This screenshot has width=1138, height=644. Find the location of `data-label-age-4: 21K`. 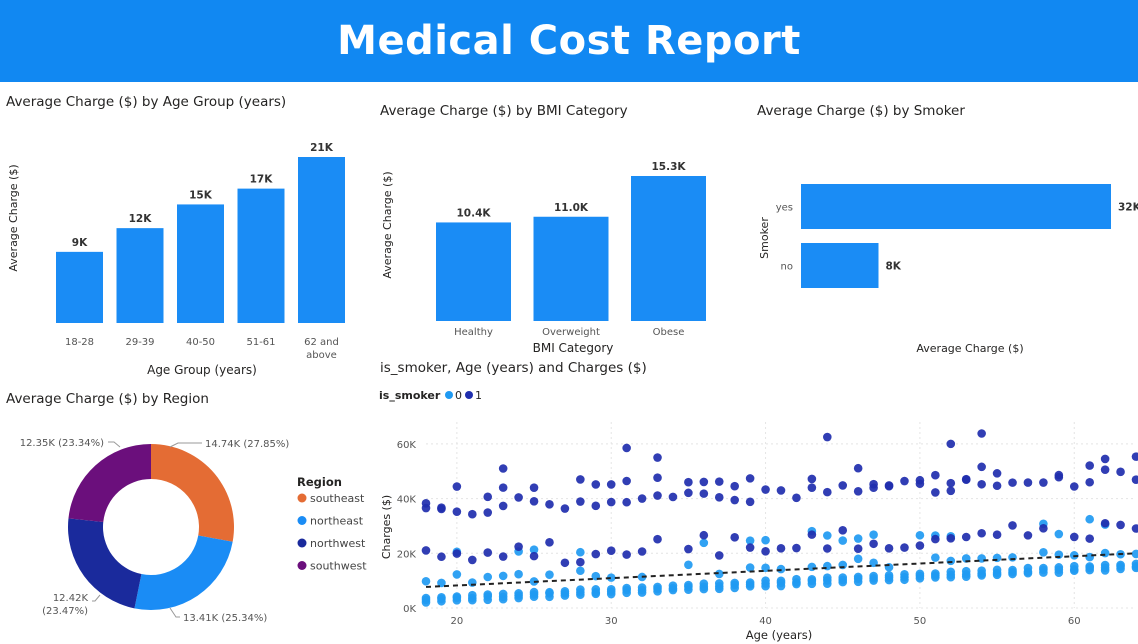

data-label-age-4: 21K is located at coordinates (322, 148).